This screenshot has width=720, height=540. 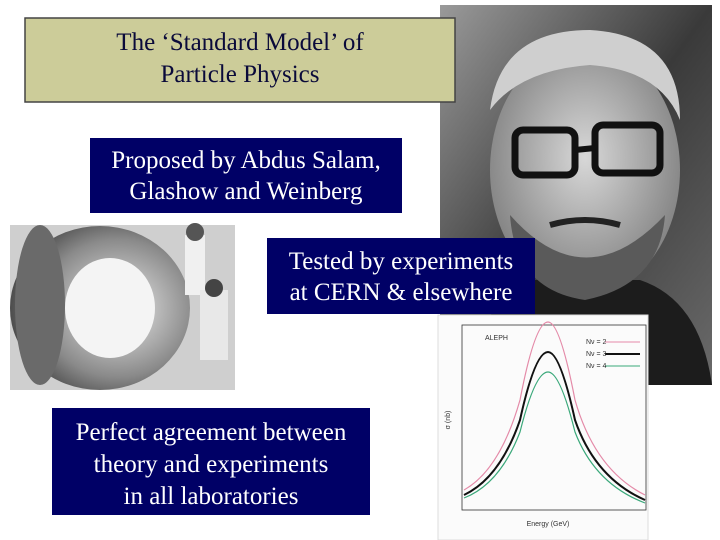 I want to click on title-line: Particle Physics, so click(x=239, y=74).